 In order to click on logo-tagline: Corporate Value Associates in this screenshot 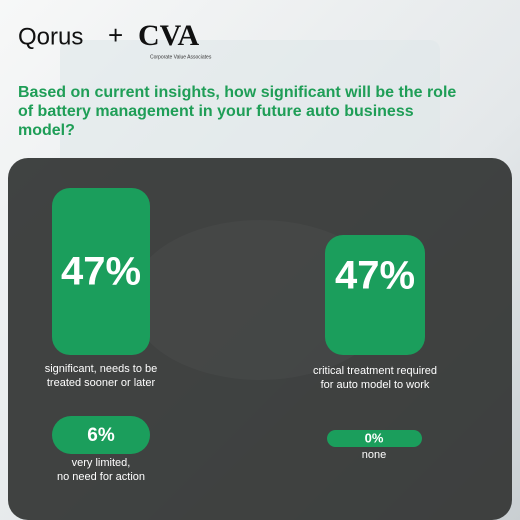, I will do `click(181, 57)`.